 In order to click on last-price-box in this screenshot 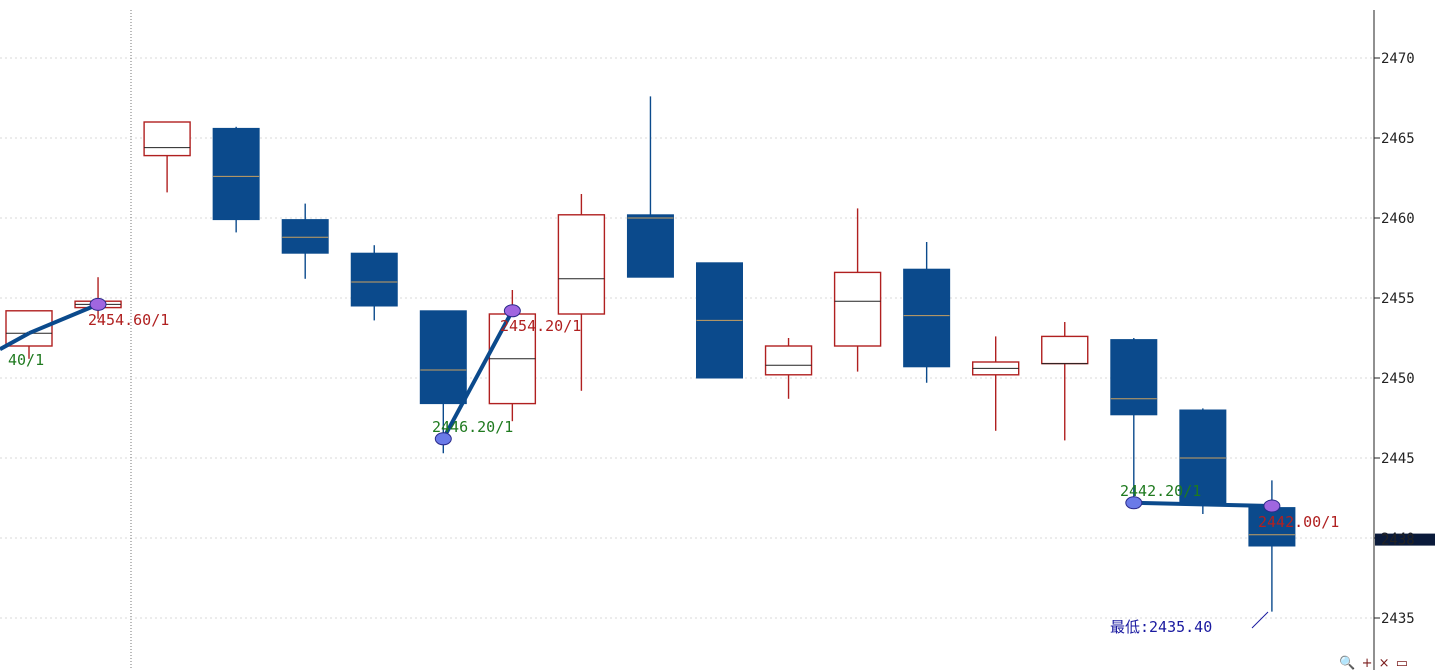, I will do `click(1405, 539)`.